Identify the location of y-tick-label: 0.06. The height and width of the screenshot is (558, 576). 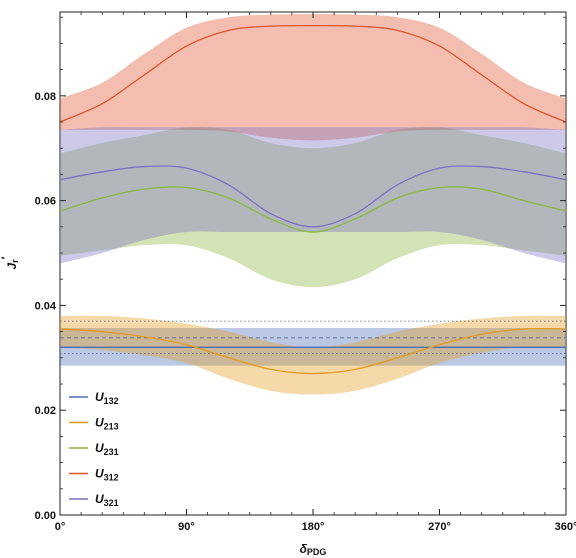
(45, 202).